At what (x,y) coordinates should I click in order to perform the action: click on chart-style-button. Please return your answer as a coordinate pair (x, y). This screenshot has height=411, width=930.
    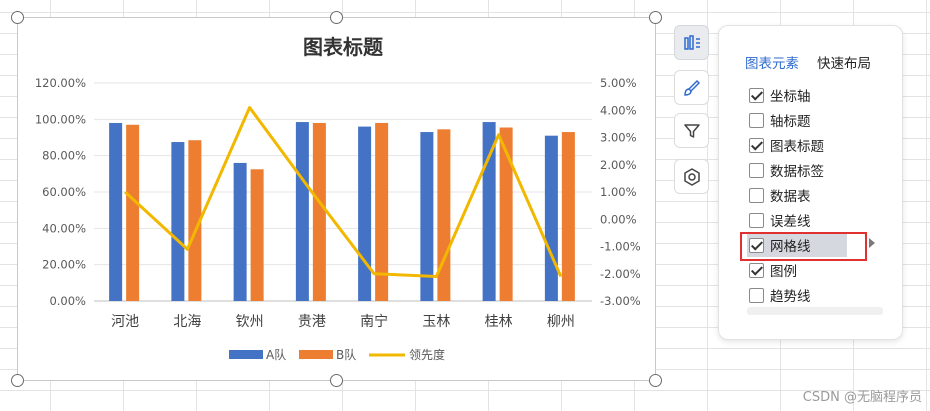
    Looking at the image, I should click on (691, 87).